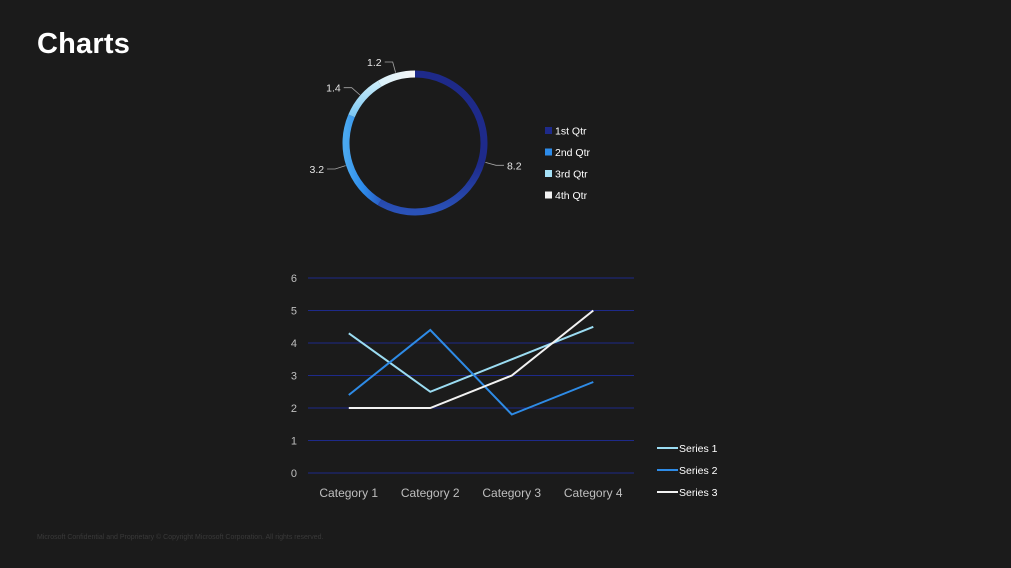 Image resolution: width=1011 pixels, height=568 pixels. I want to click on y-tick-label: 4, so click(294, 344).